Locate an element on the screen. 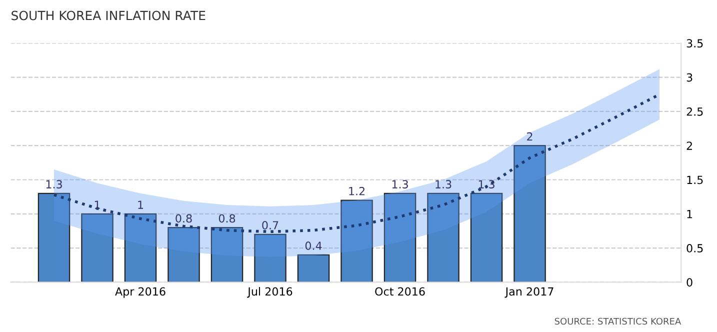 This screenshot has width=717, height=332. y-tick-label: 3.5 is located at coordinates (694, 43).